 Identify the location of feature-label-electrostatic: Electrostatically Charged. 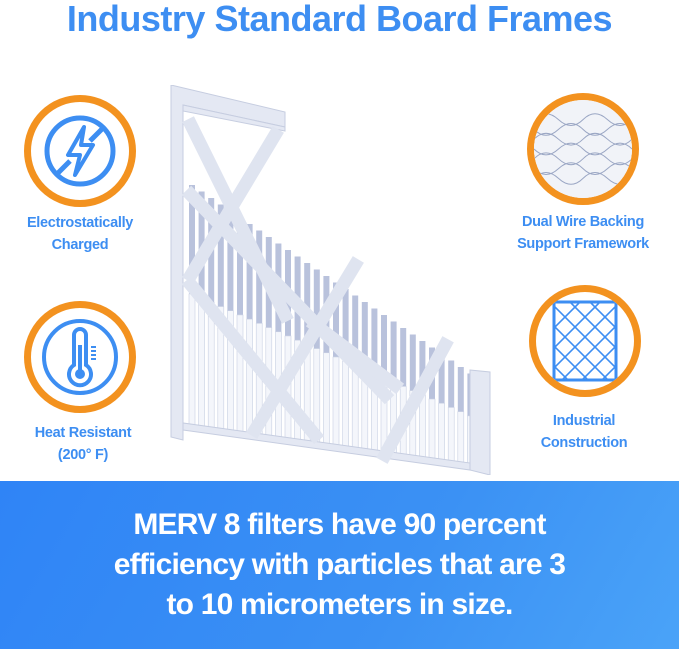
(80, 234).